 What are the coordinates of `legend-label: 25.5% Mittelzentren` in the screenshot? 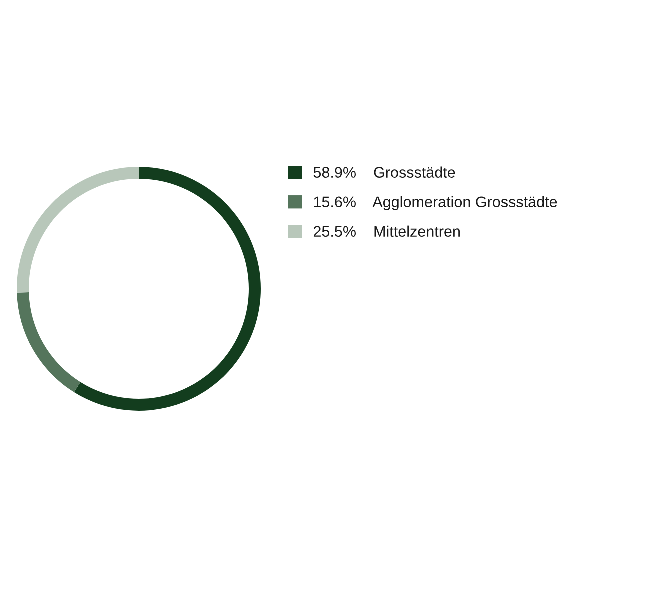 It's located at (387, 232).